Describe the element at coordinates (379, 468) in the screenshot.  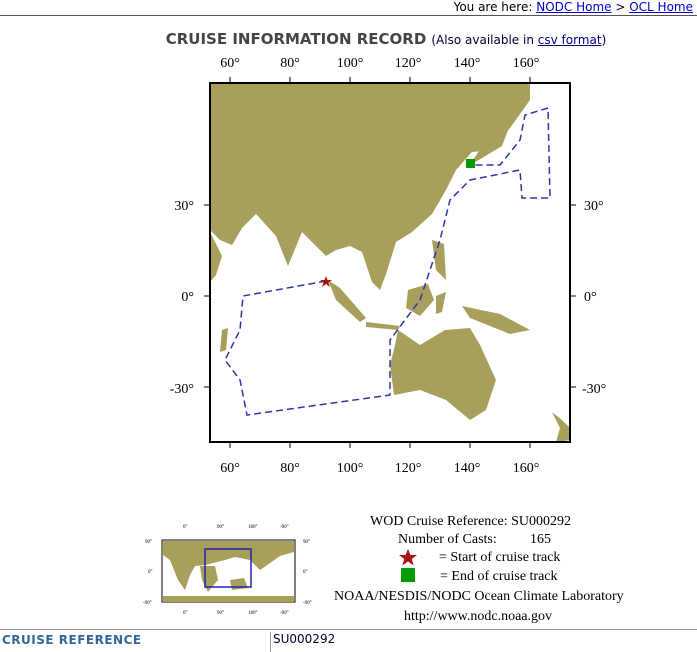
I see `lon-ticks-bottom: 60° 80° 100° 120° 140° 160°` at that location.